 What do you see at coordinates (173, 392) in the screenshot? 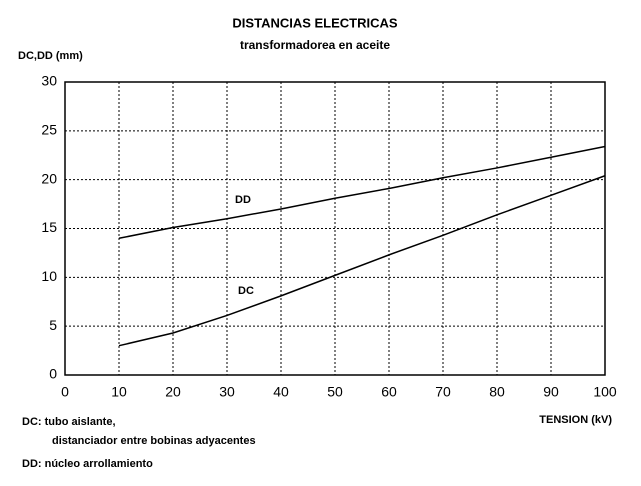
I see `x-tick-label: 20` at bounding box center [173, 392].